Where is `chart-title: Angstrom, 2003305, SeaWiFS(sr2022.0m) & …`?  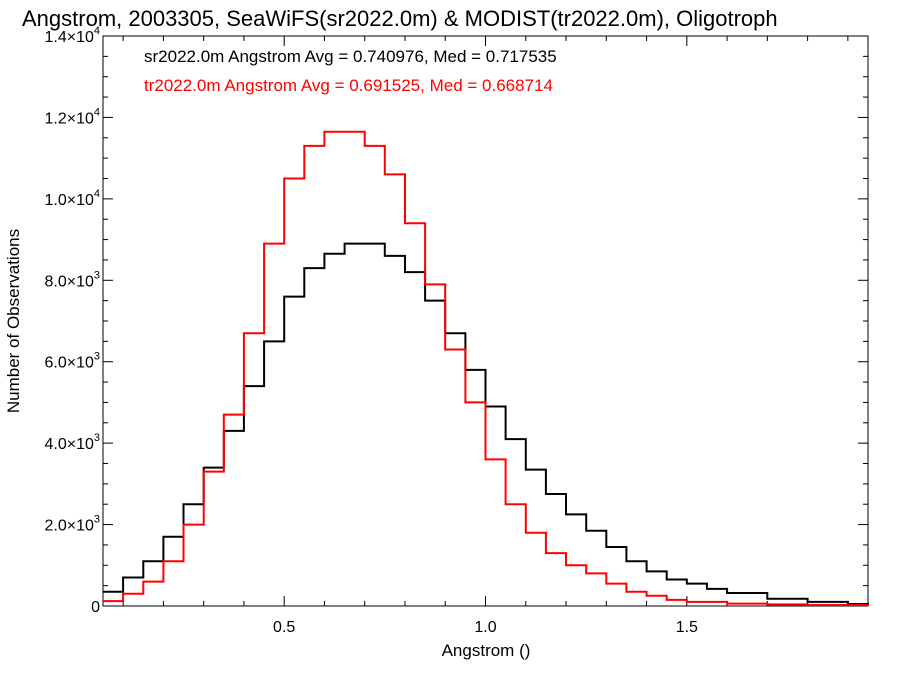 chart-title: Angstrom, 2003305, SeaWiFS(sr2022.0m) & … is located at coordinates (400, 18).